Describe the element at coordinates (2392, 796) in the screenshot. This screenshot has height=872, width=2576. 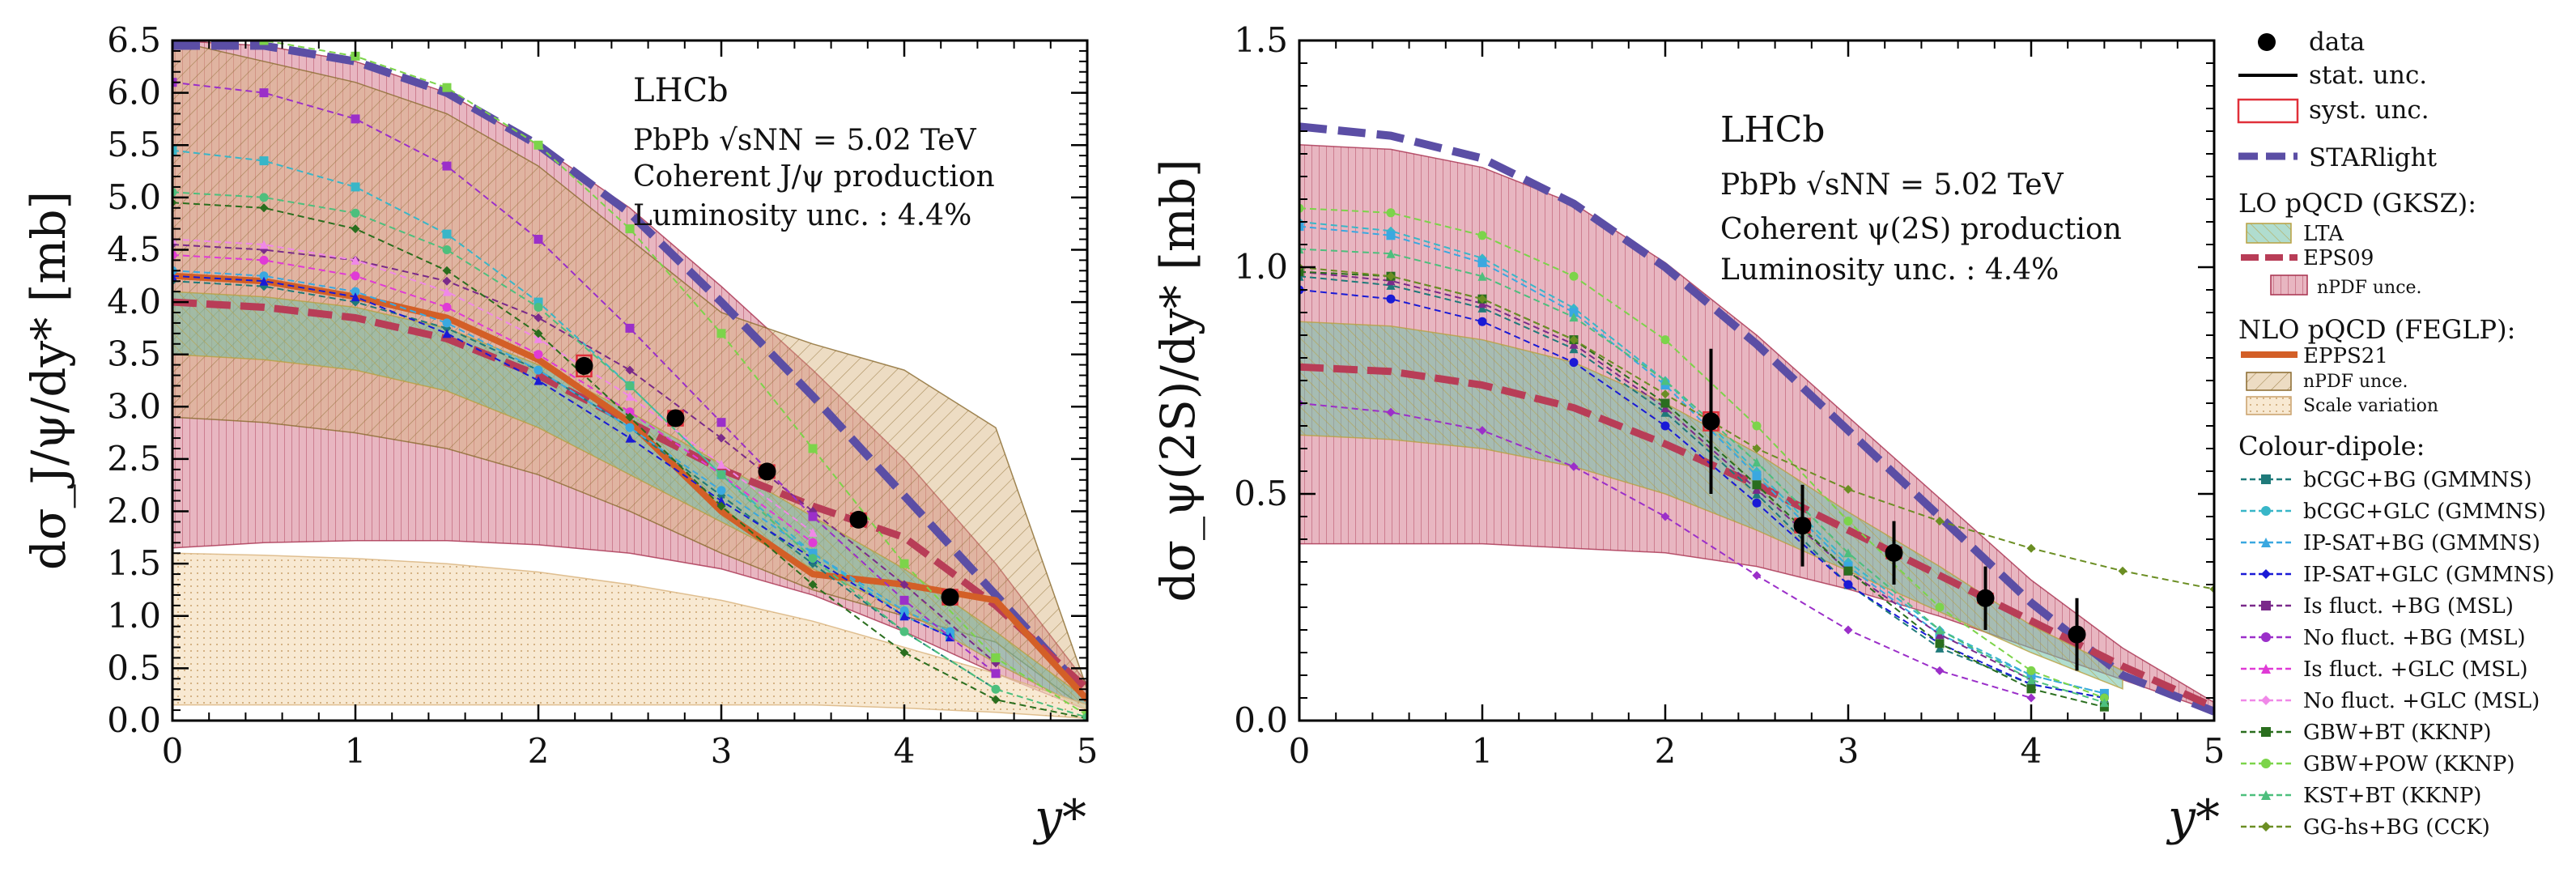
I see `legend-dipole-label-10: KST+BT (KKNP)` at that location.